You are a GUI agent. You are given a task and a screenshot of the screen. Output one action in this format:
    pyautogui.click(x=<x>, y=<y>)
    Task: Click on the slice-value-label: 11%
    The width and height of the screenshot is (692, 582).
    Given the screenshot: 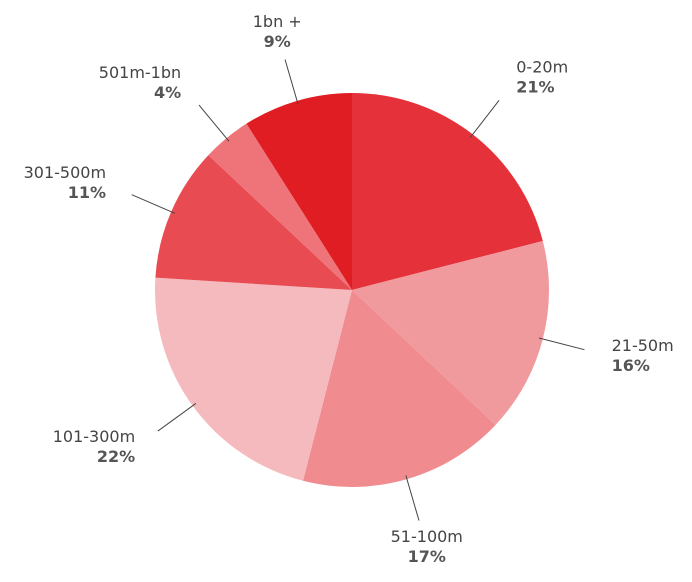 What is the action you would take?
    pyautogui.click(x=87, y=192)
    